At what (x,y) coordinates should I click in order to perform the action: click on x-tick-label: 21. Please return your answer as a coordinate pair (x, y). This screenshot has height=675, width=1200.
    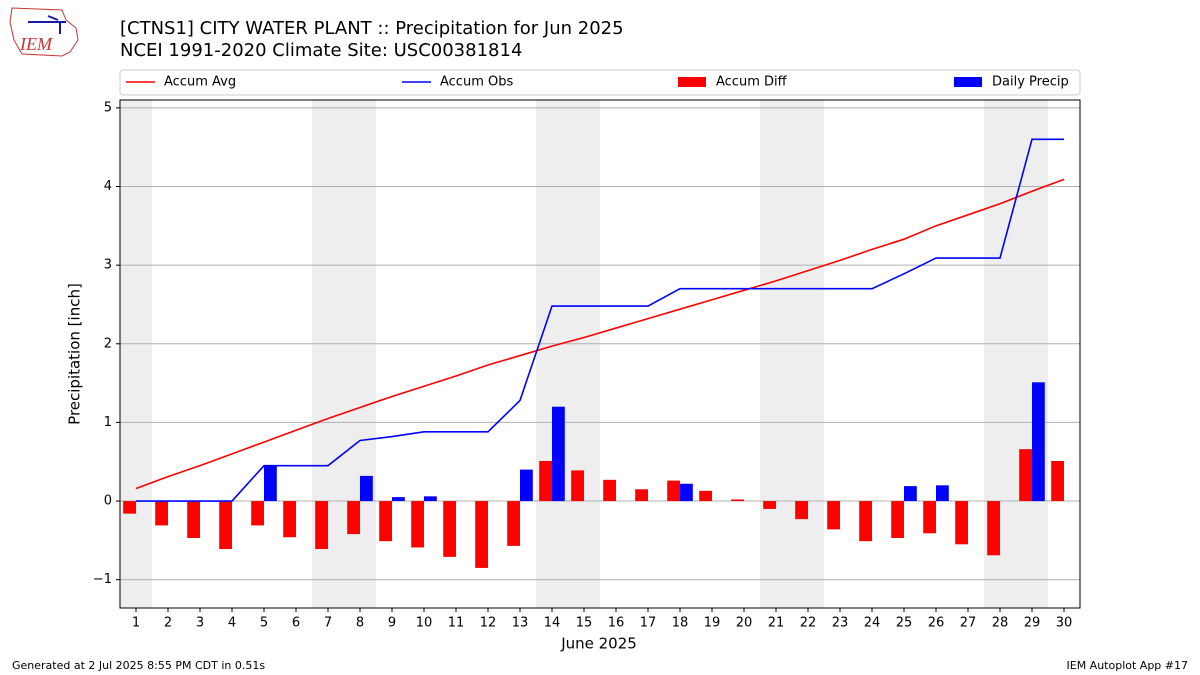
    Looking at the image, I should click on (776, 623).